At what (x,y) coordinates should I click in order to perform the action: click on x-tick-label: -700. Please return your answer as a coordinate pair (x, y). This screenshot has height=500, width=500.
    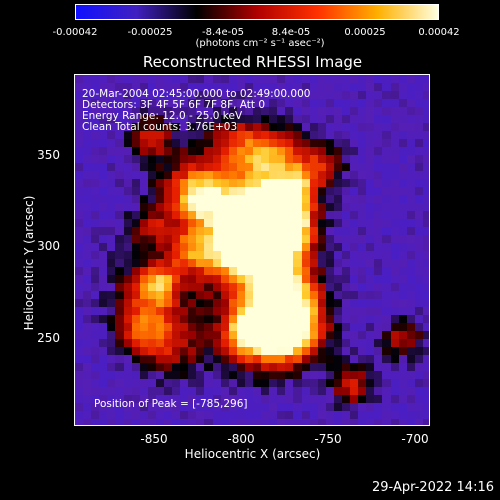
    Looking at the image, I should click on (415, 439).